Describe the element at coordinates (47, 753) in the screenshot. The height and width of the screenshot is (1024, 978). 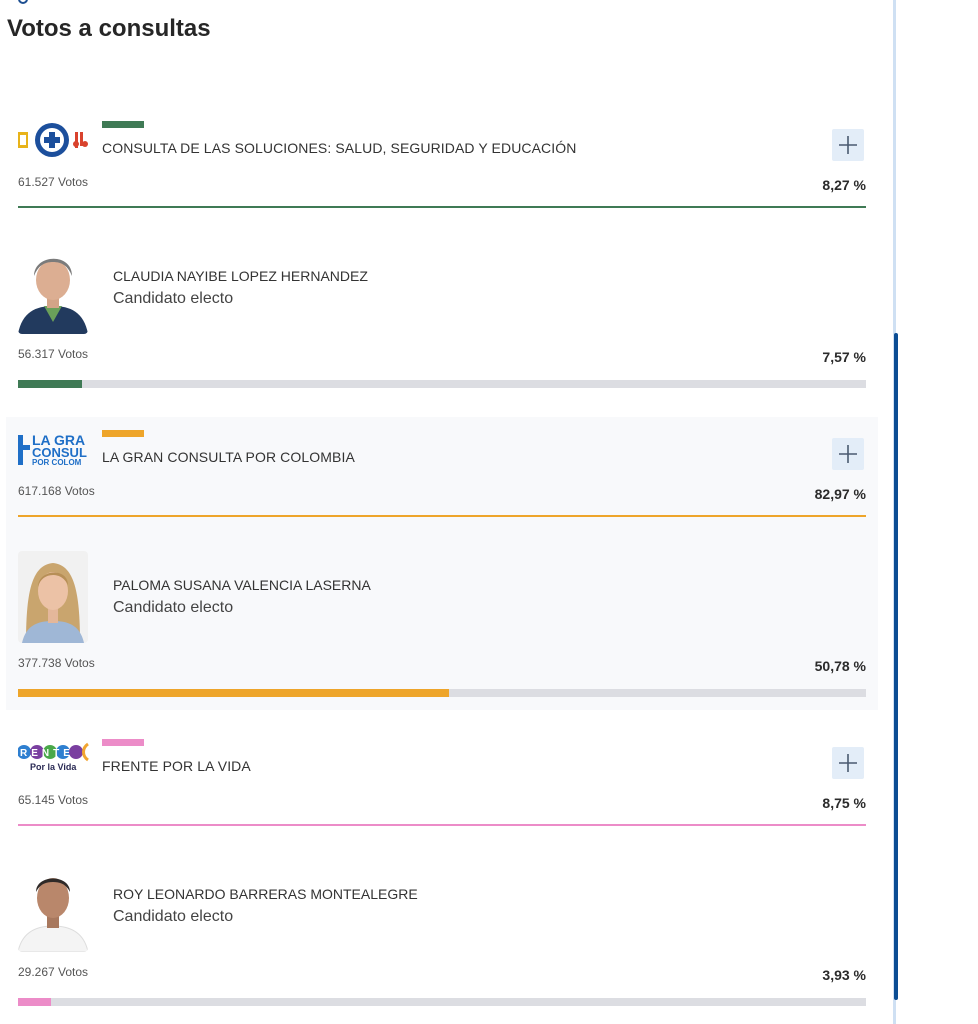
I see `logo-text-line-1: RENTE` at that location.